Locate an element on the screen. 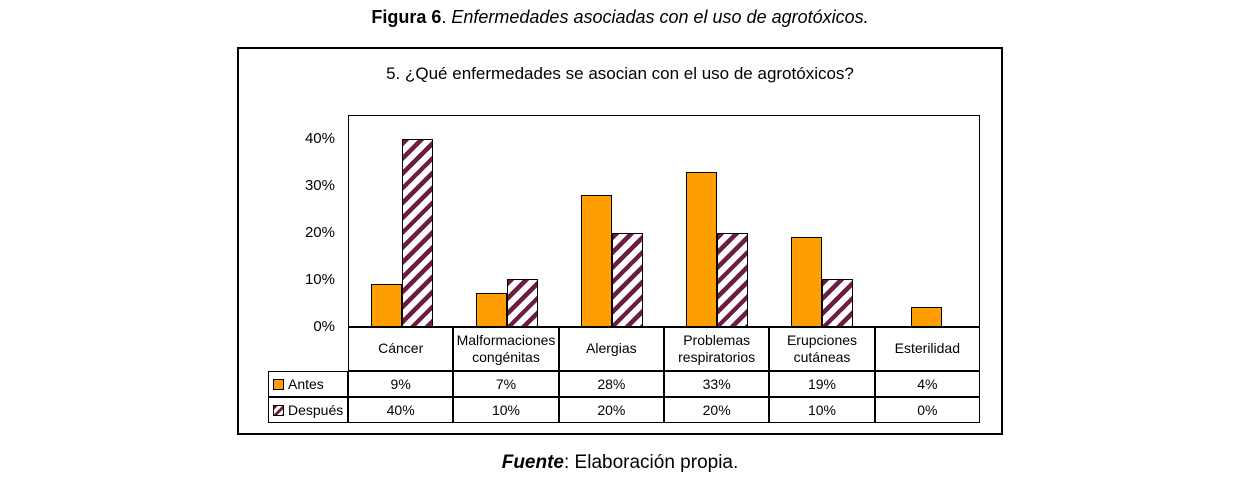 This screenshot has height=493, width=1240. source-caption-text: : Elaboración propia. is located at coordinates (651, 462).